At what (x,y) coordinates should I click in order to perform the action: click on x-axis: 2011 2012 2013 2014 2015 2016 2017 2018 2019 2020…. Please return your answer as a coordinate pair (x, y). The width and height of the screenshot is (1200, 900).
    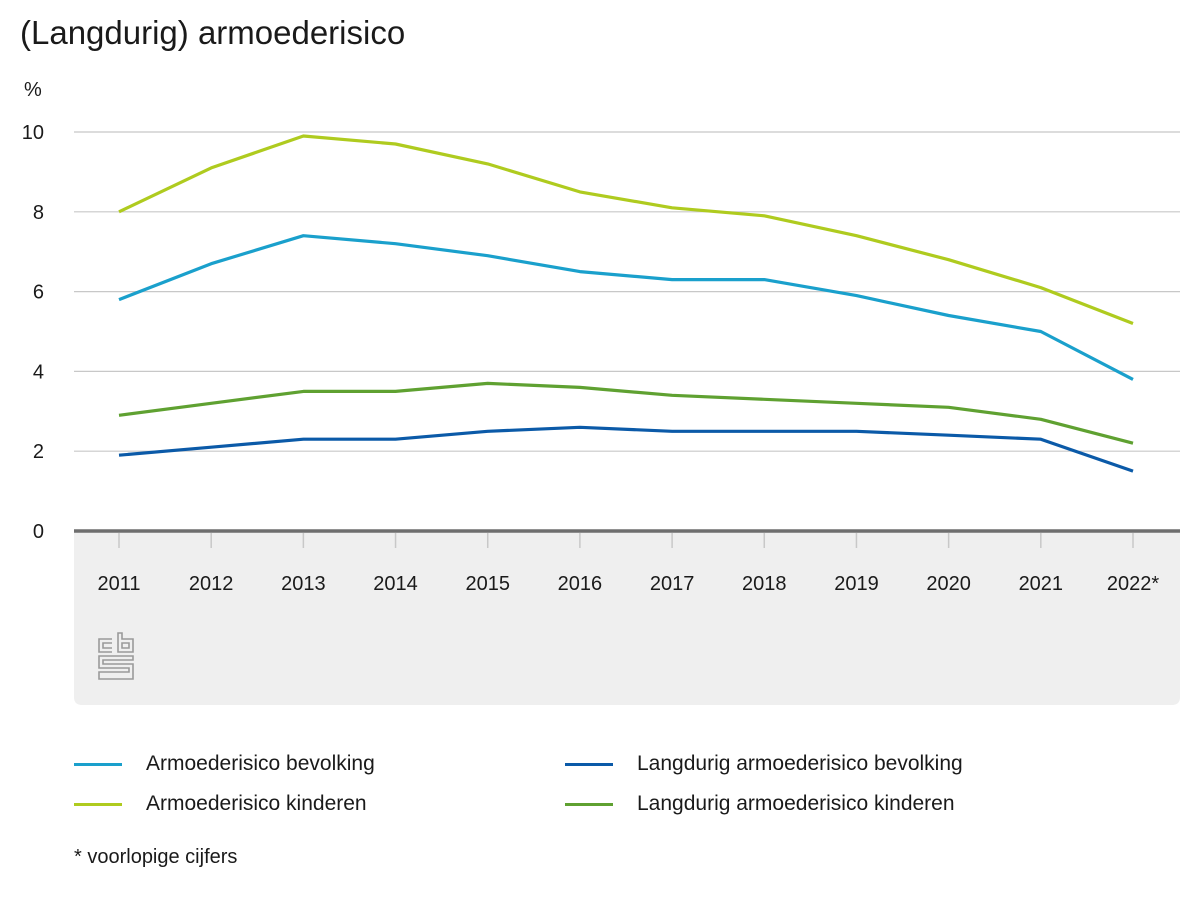
    Looking at the image, I should click on (628, 564).